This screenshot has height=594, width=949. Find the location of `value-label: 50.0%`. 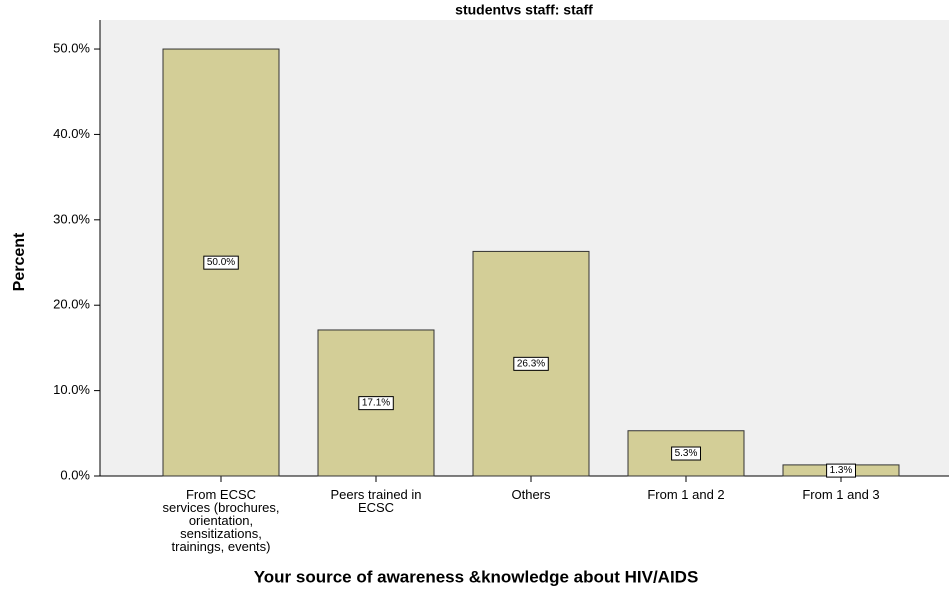

value-label: 50.0% is located at coordinates (221, 262).